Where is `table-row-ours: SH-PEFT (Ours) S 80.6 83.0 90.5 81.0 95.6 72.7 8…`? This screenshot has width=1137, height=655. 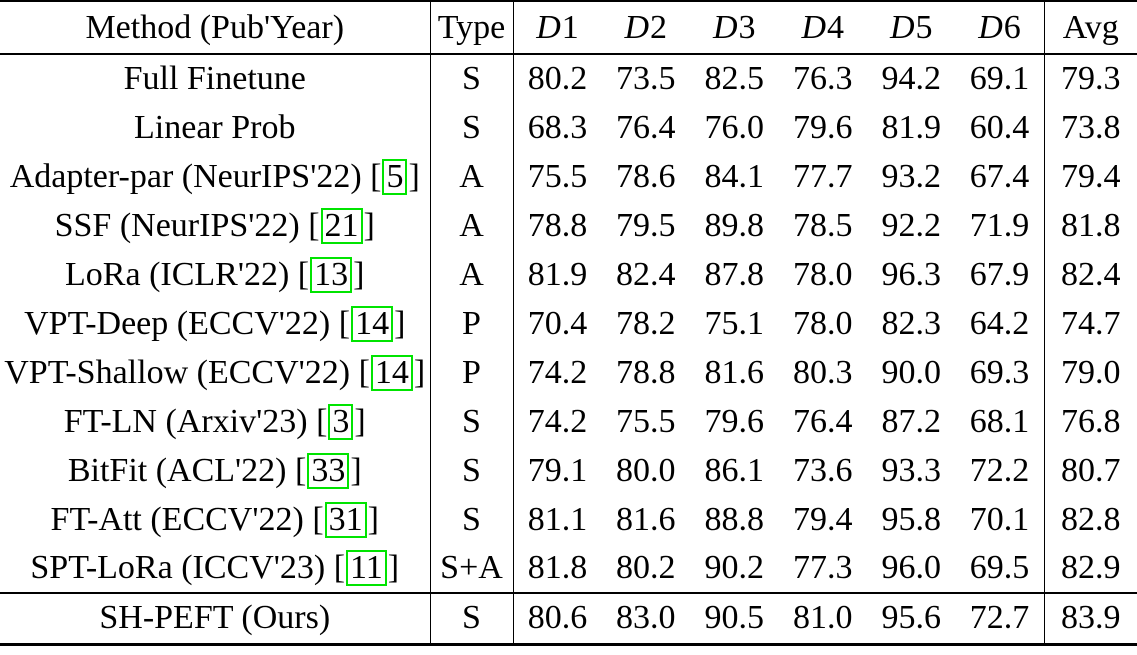 table-row-ours: SH-PEFT (Ours) S 80.6 83.0 90.5 81.0 95.6 72.7 8… is located at coordinates (568, 618).